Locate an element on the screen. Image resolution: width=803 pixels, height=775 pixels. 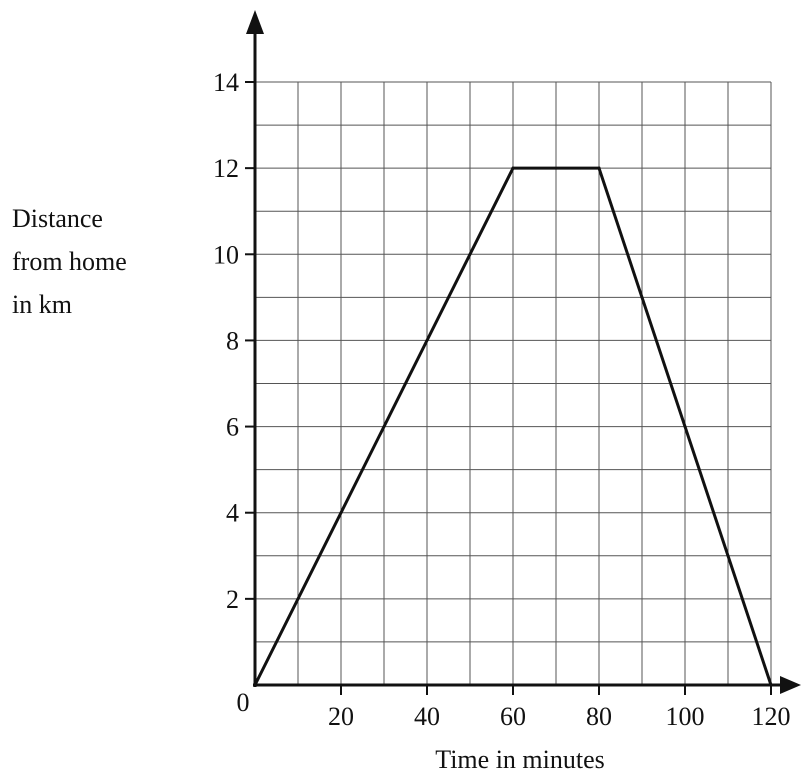
y-axis-arrowhead is located at coordinates (255, 22).